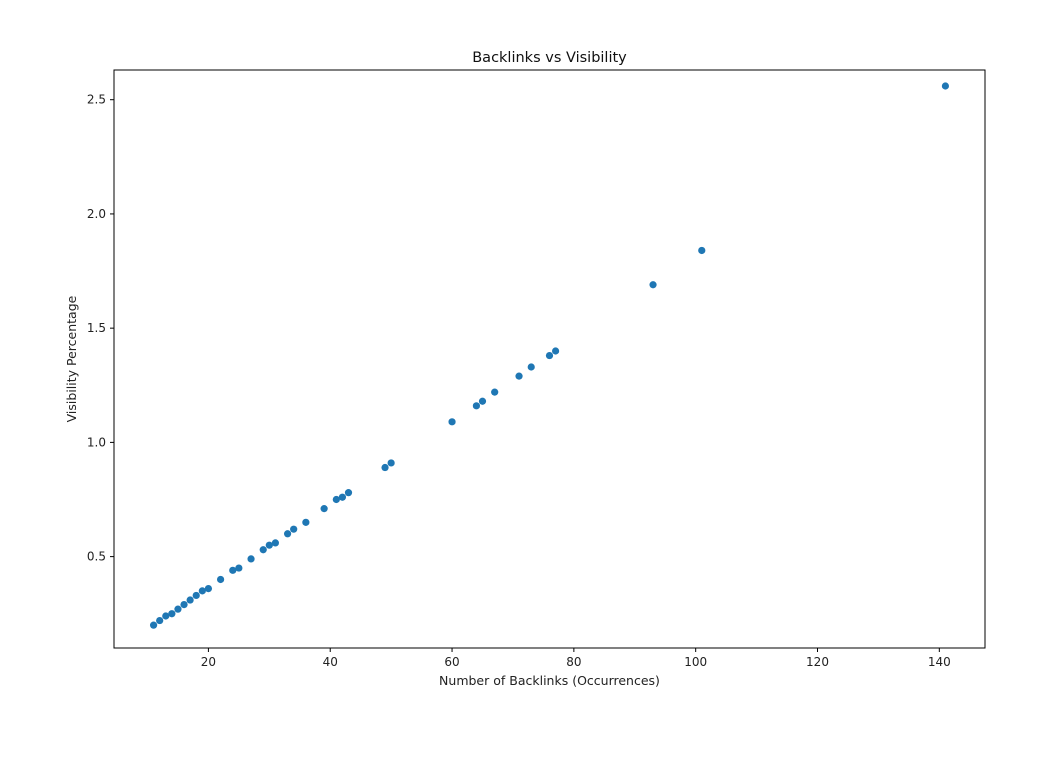 The image size is (1062, 772). What do you see at coordinates (71, 358) in the screenshot?
I see `y-axis-title: Visibility Percentage` at bounding box center [71, 358].